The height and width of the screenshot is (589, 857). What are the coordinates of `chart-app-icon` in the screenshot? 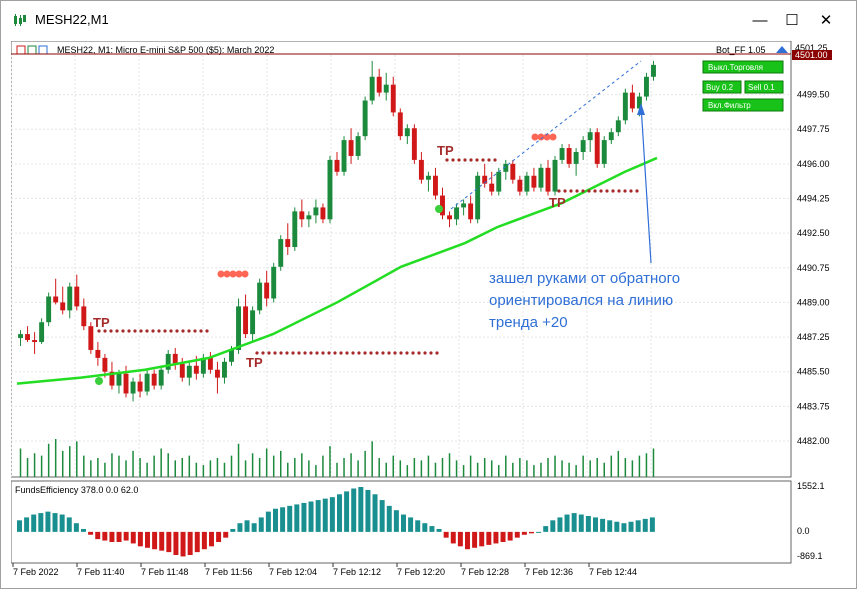 It's located at (20, 20).